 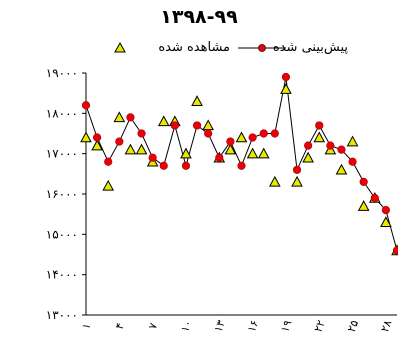 What do you see at coordinates (62, 315) in the screenshot?
I see `y-tick-label-0: ۱۳۰۰۰` at bounding box center [62, 315].